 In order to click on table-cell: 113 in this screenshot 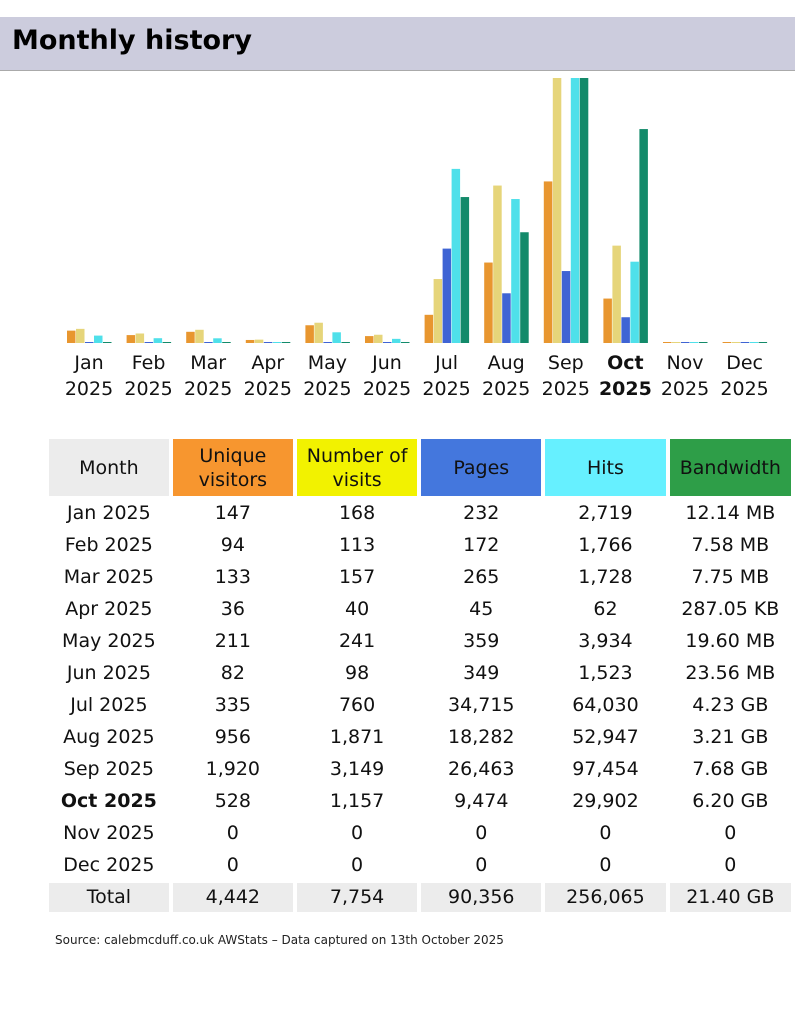, I will do `click(357, 545)`.